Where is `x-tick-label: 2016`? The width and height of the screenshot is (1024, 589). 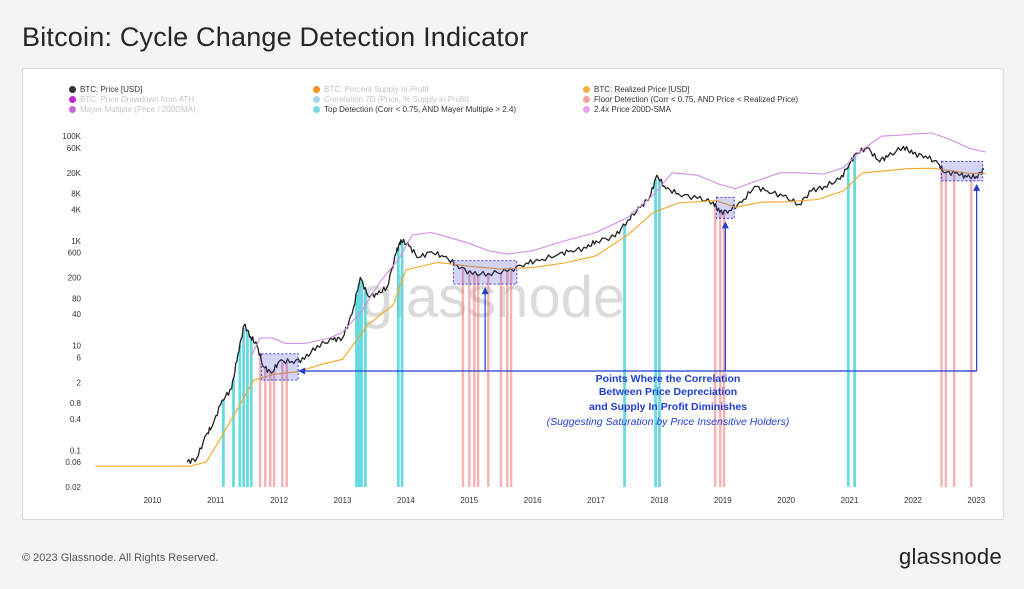
x-tick-label: 2016 is located at coordinates (533, 500).